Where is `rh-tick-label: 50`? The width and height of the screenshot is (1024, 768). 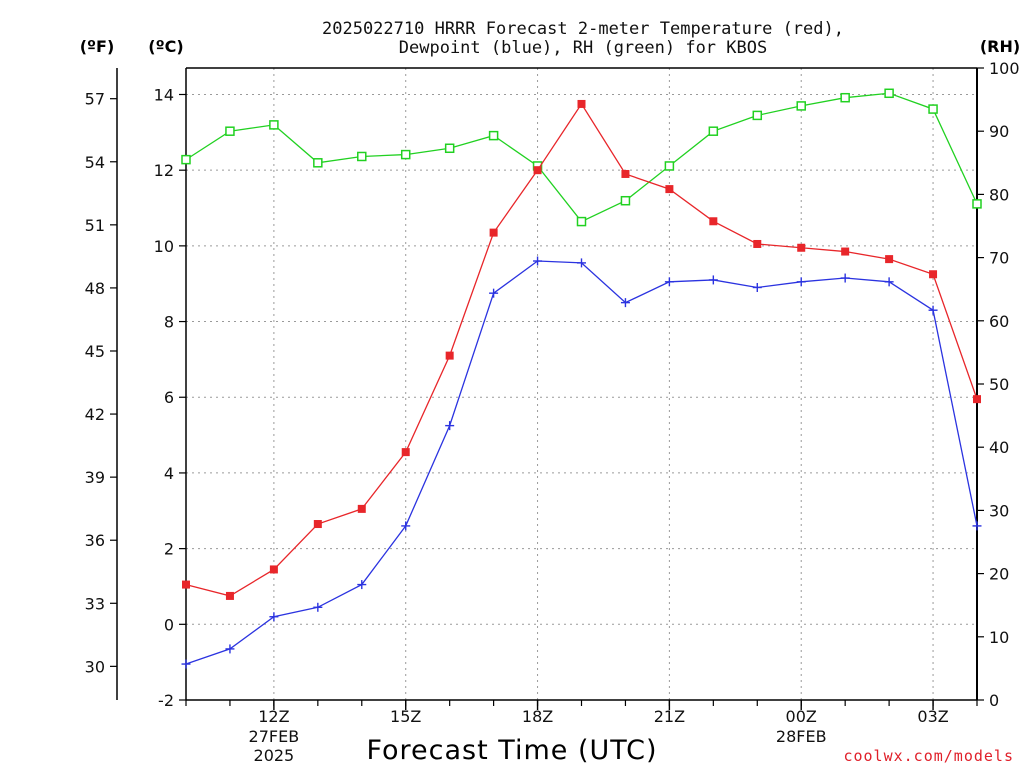
rh-tick-label: 50 is located at coordinates (999, 384).